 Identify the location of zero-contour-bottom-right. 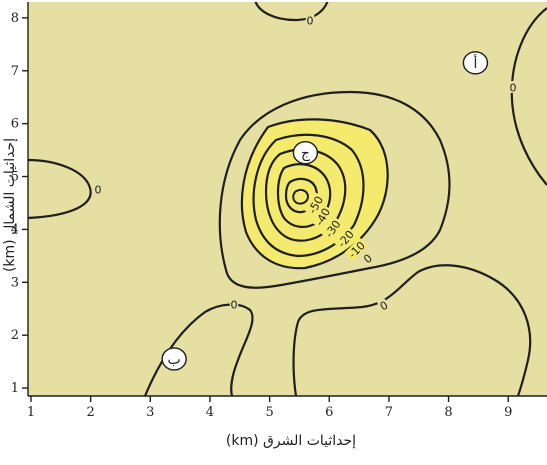
(412, 330).